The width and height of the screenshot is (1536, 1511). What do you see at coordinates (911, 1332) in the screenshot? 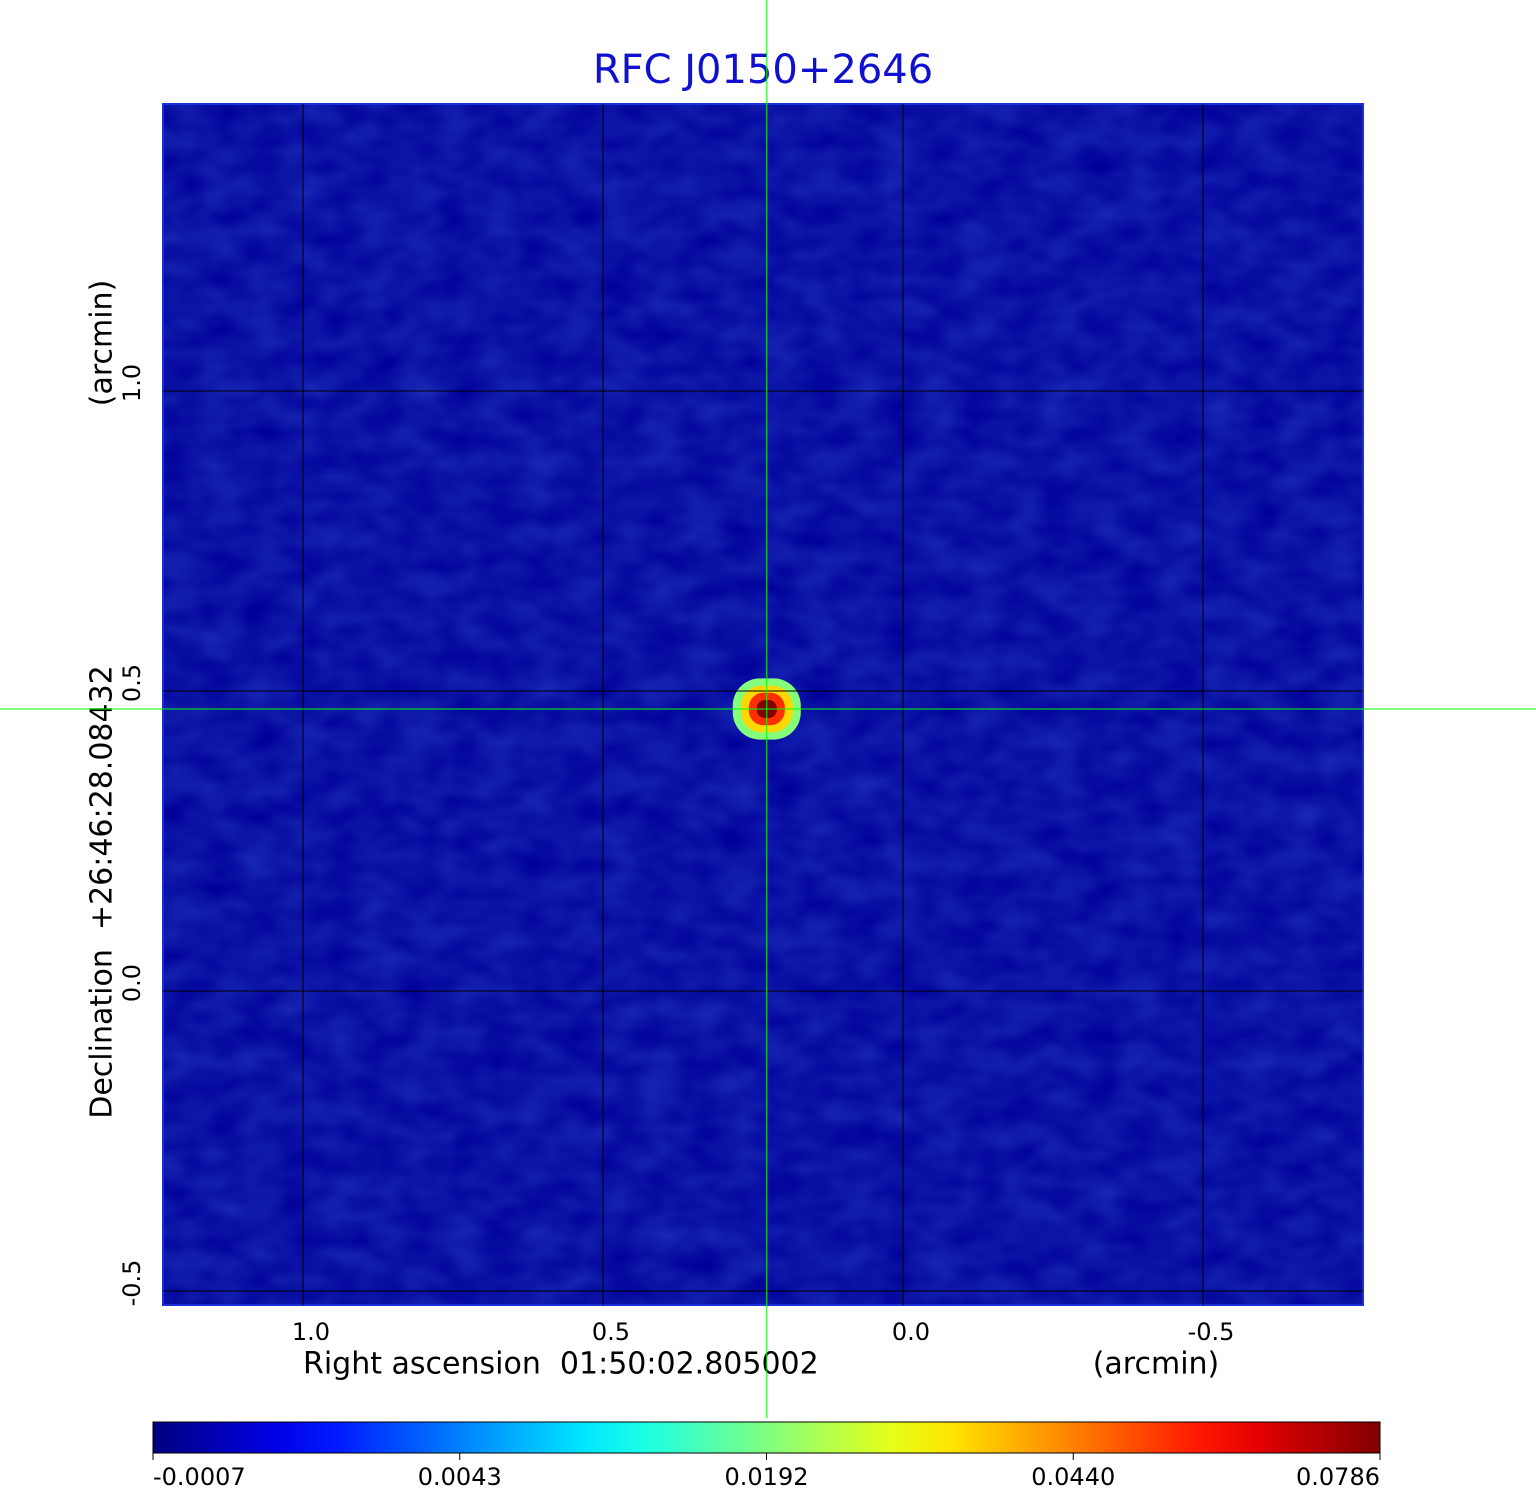
I see `x-tick-label: 0.0` at bounding box center [911, 1332].